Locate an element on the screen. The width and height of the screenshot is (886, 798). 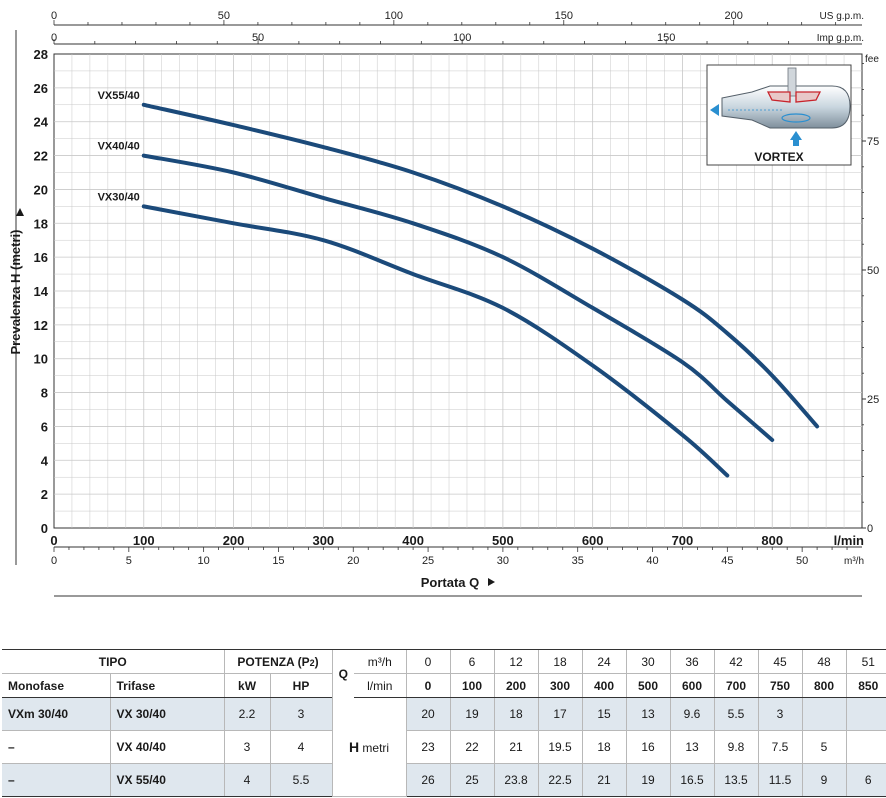
potenza-header: POTENZA (P2) is located at coordinates (278, 661).